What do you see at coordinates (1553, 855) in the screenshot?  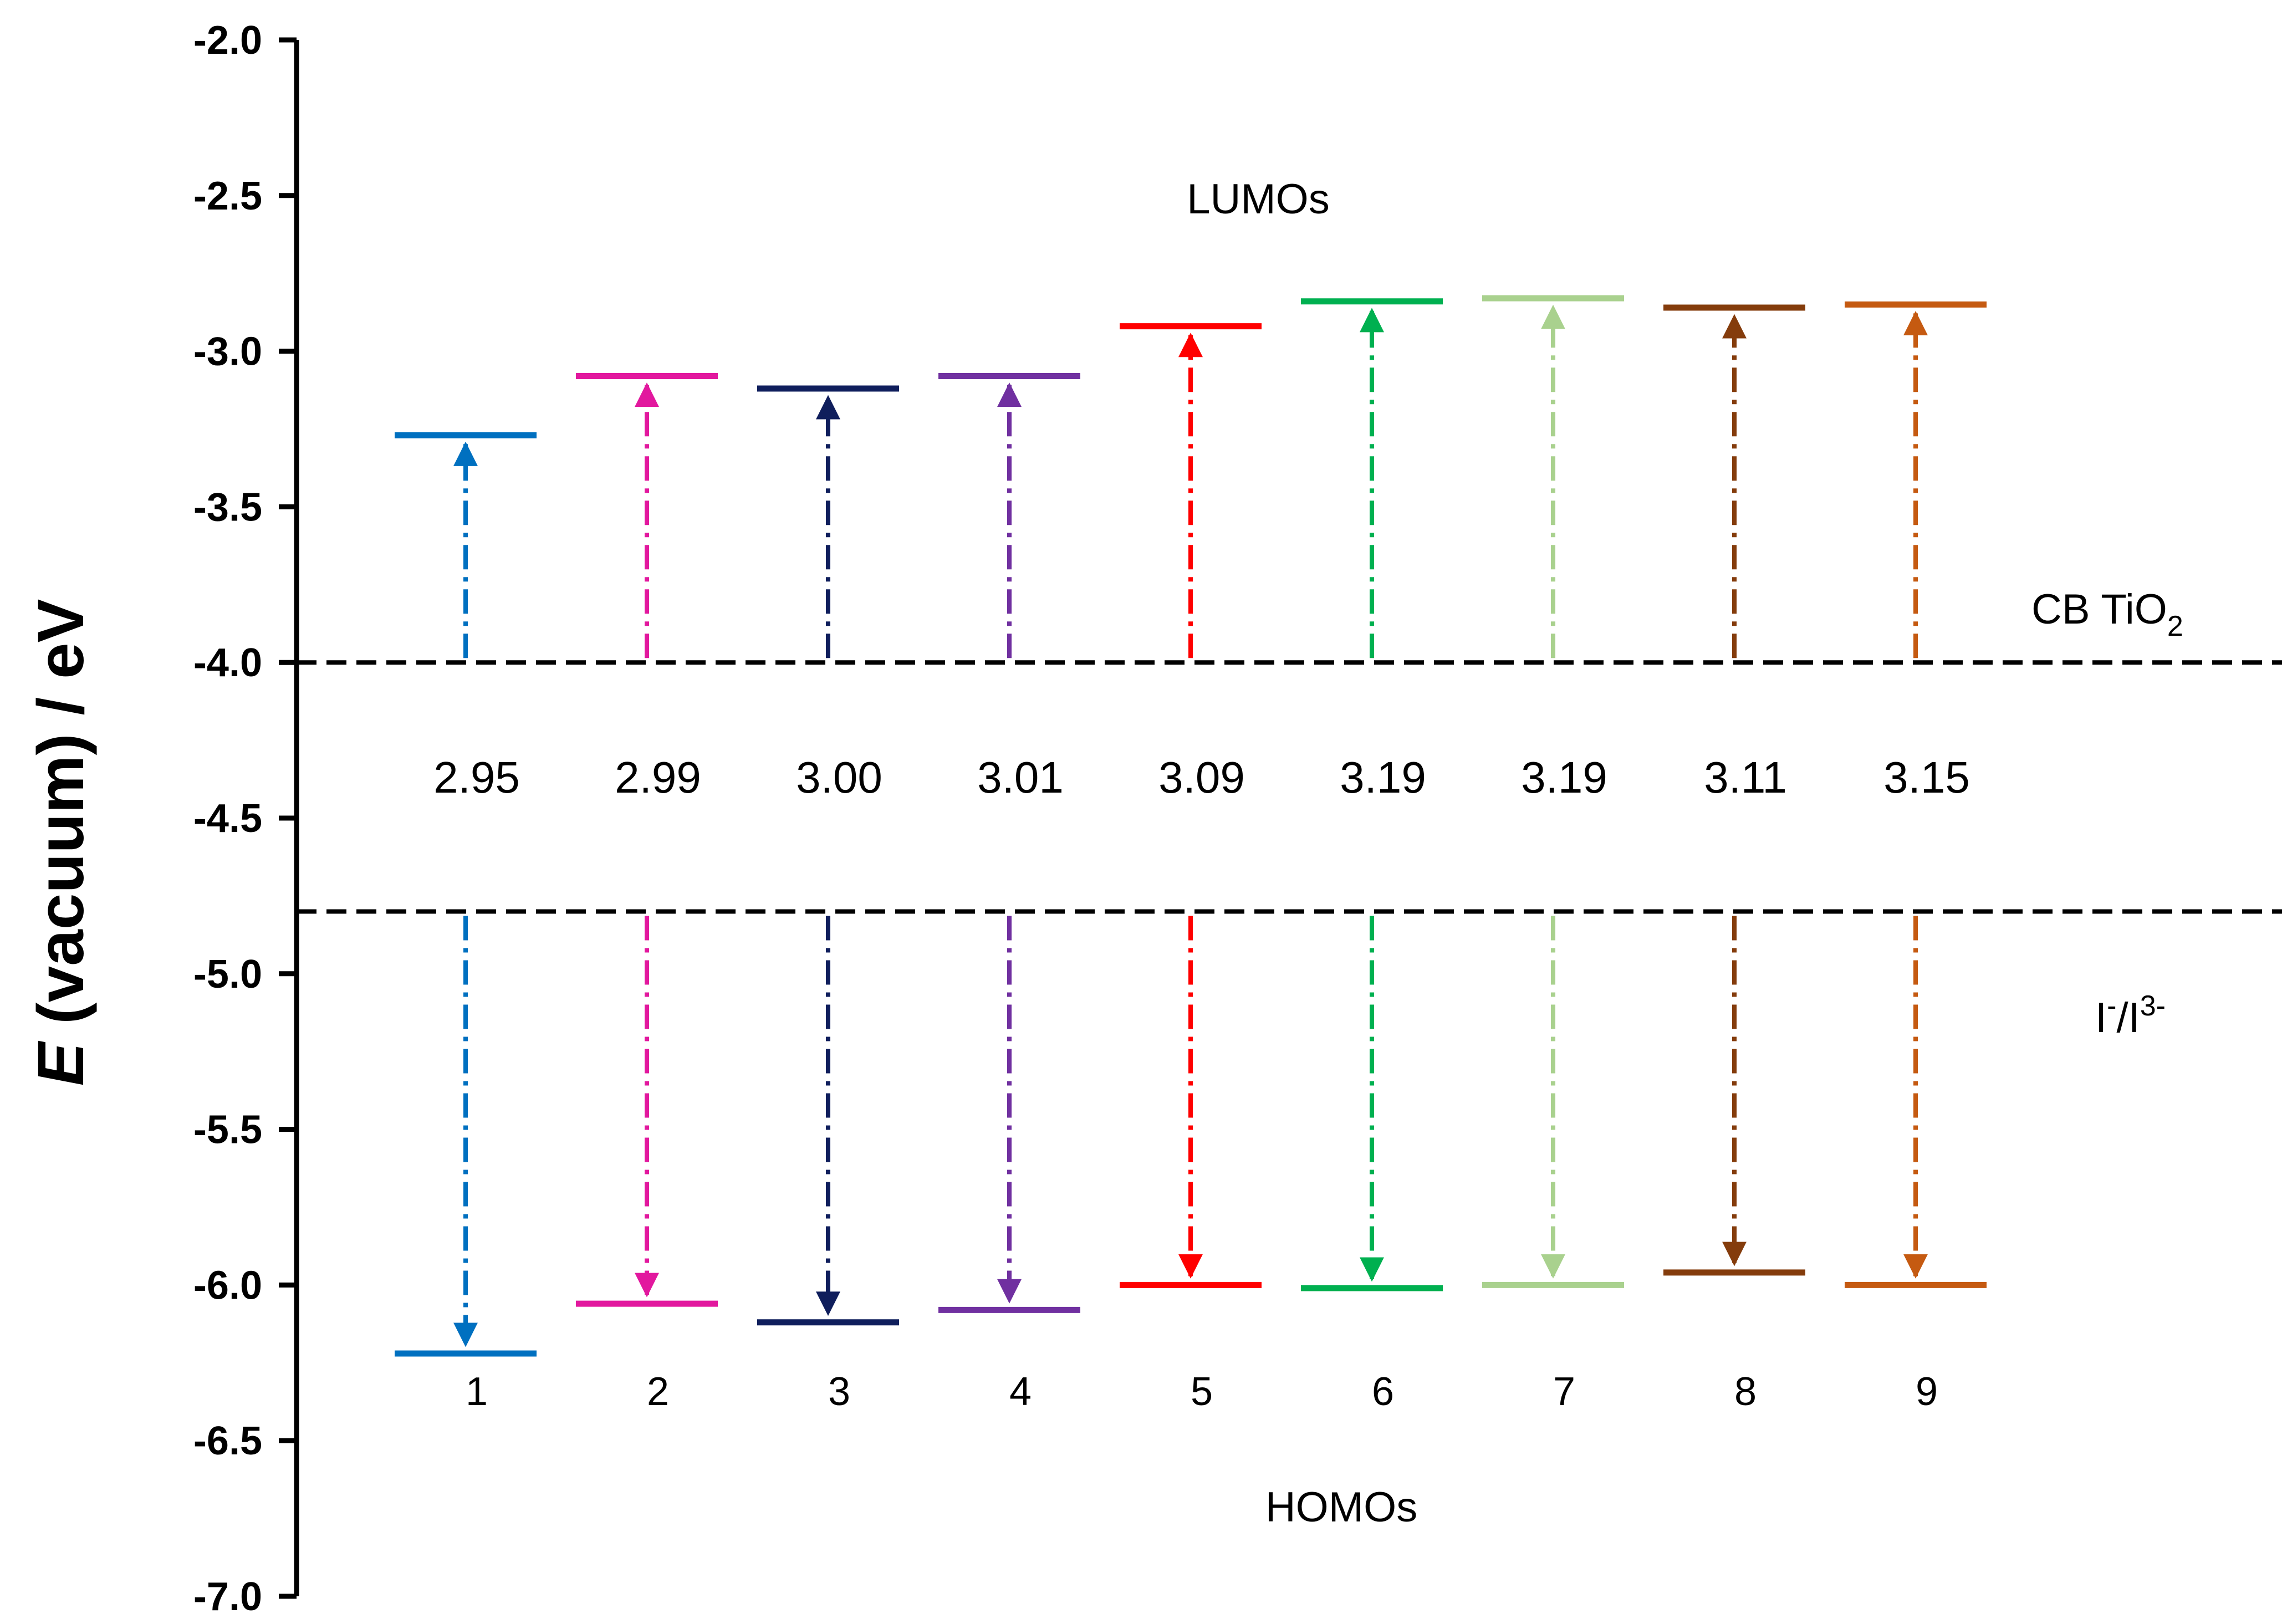 I see `dye-7-levels: 3.19 7` at bounding box center [1553, 855].